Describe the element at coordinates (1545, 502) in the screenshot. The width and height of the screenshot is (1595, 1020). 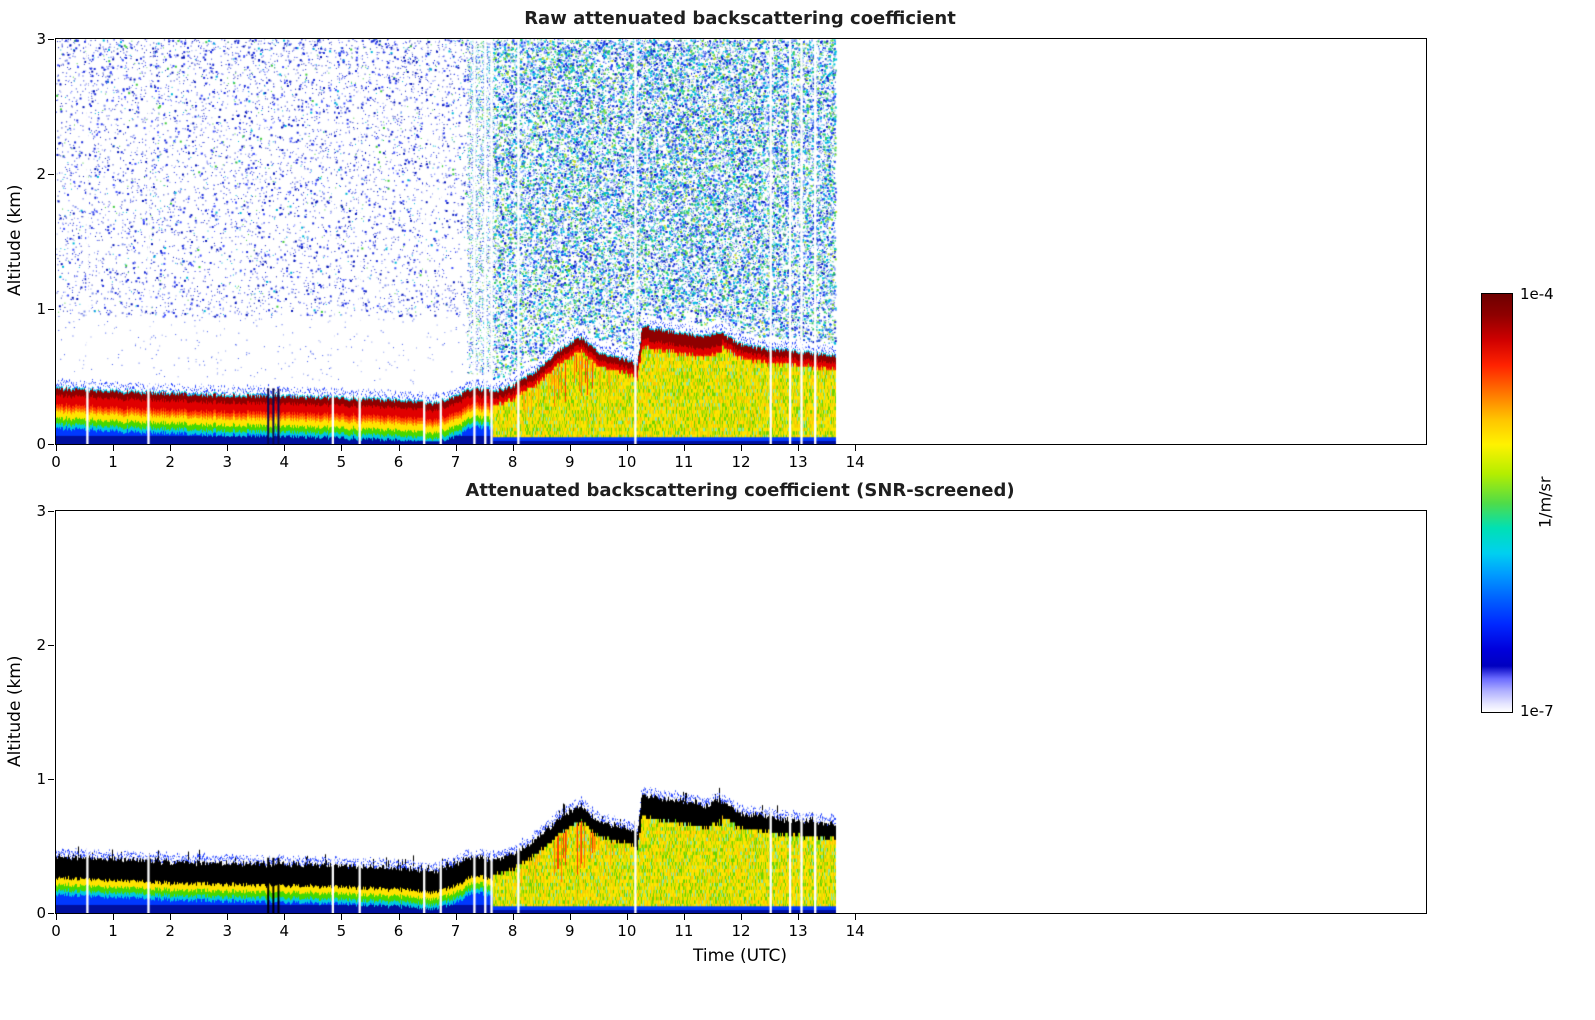
I see `colorbar-unit-label: 1/m/sr` at that location.